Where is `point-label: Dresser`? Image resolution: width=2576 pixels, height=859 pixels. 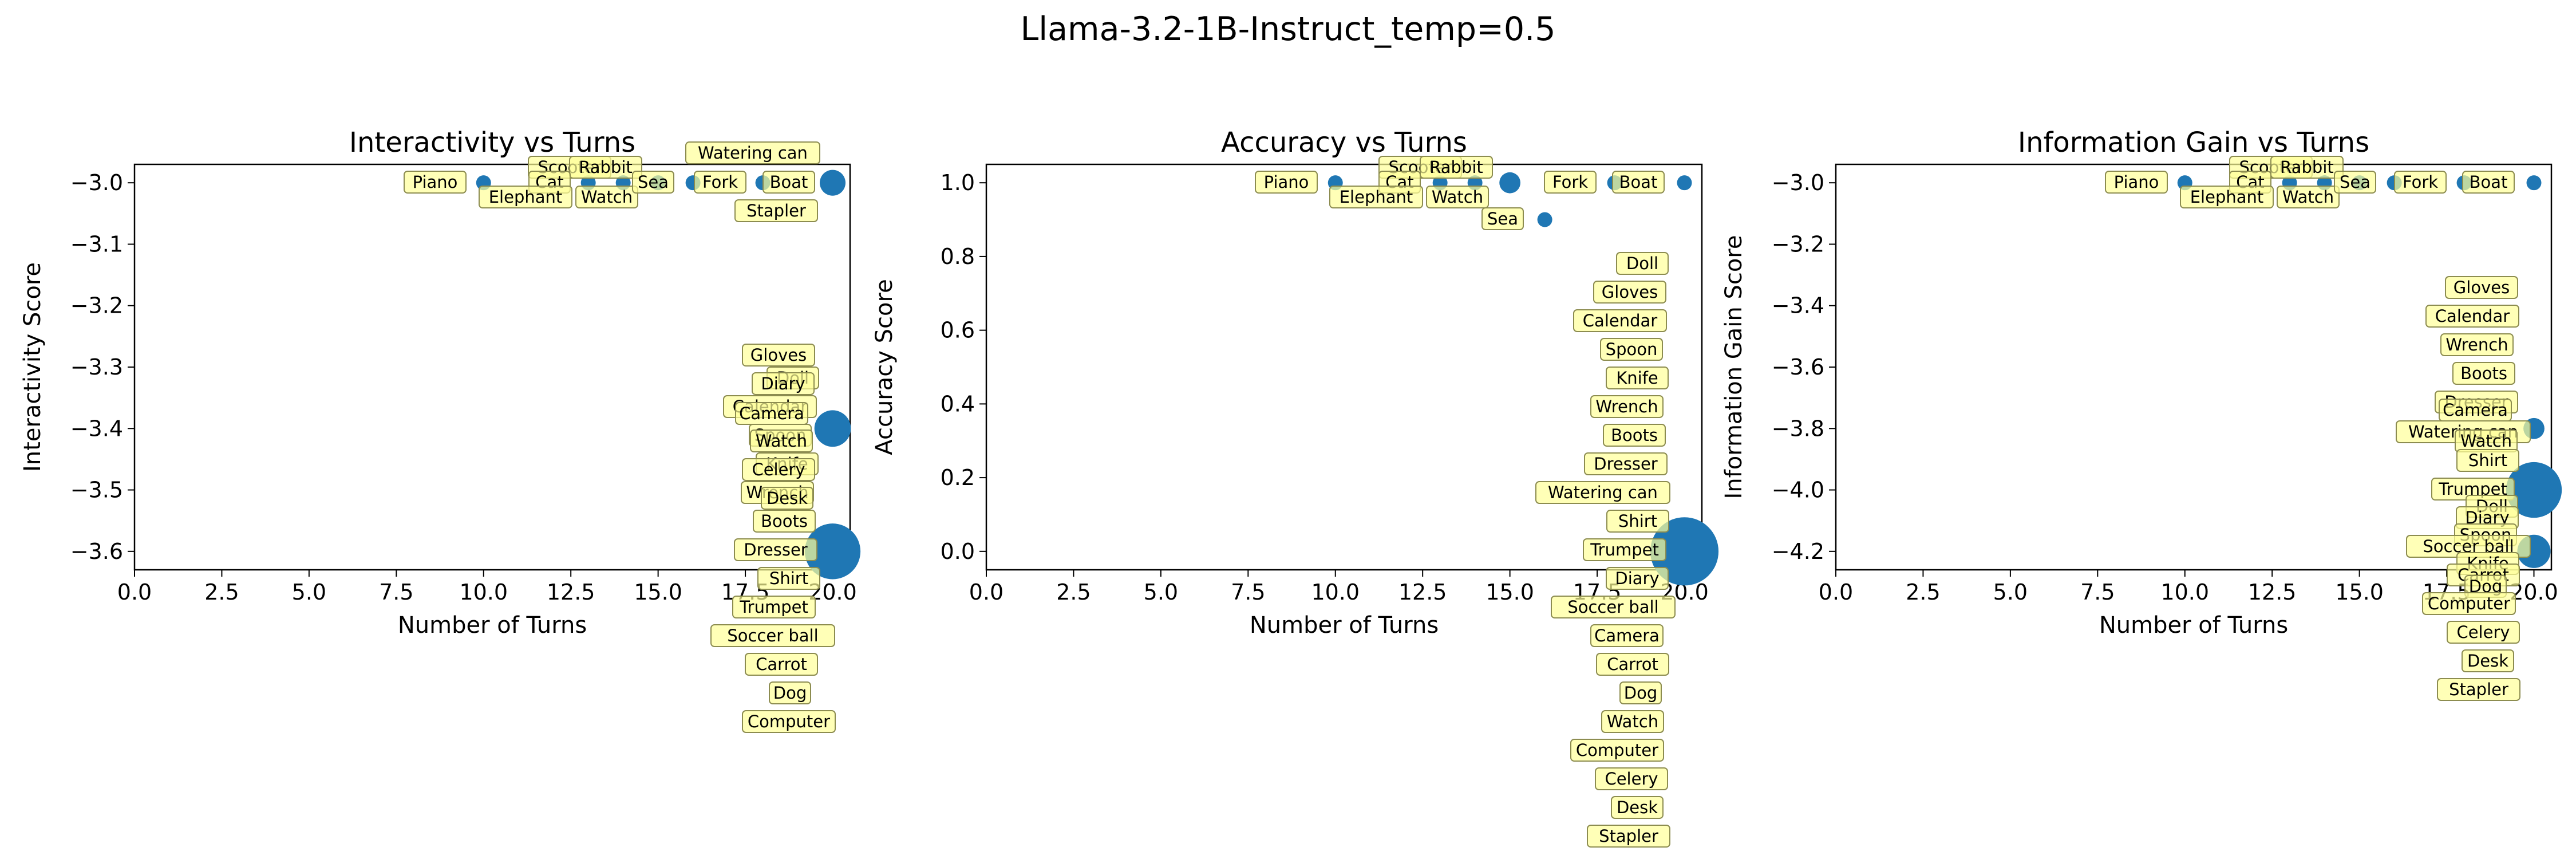
point-label: Dresser is located at coordinates (775, 549).